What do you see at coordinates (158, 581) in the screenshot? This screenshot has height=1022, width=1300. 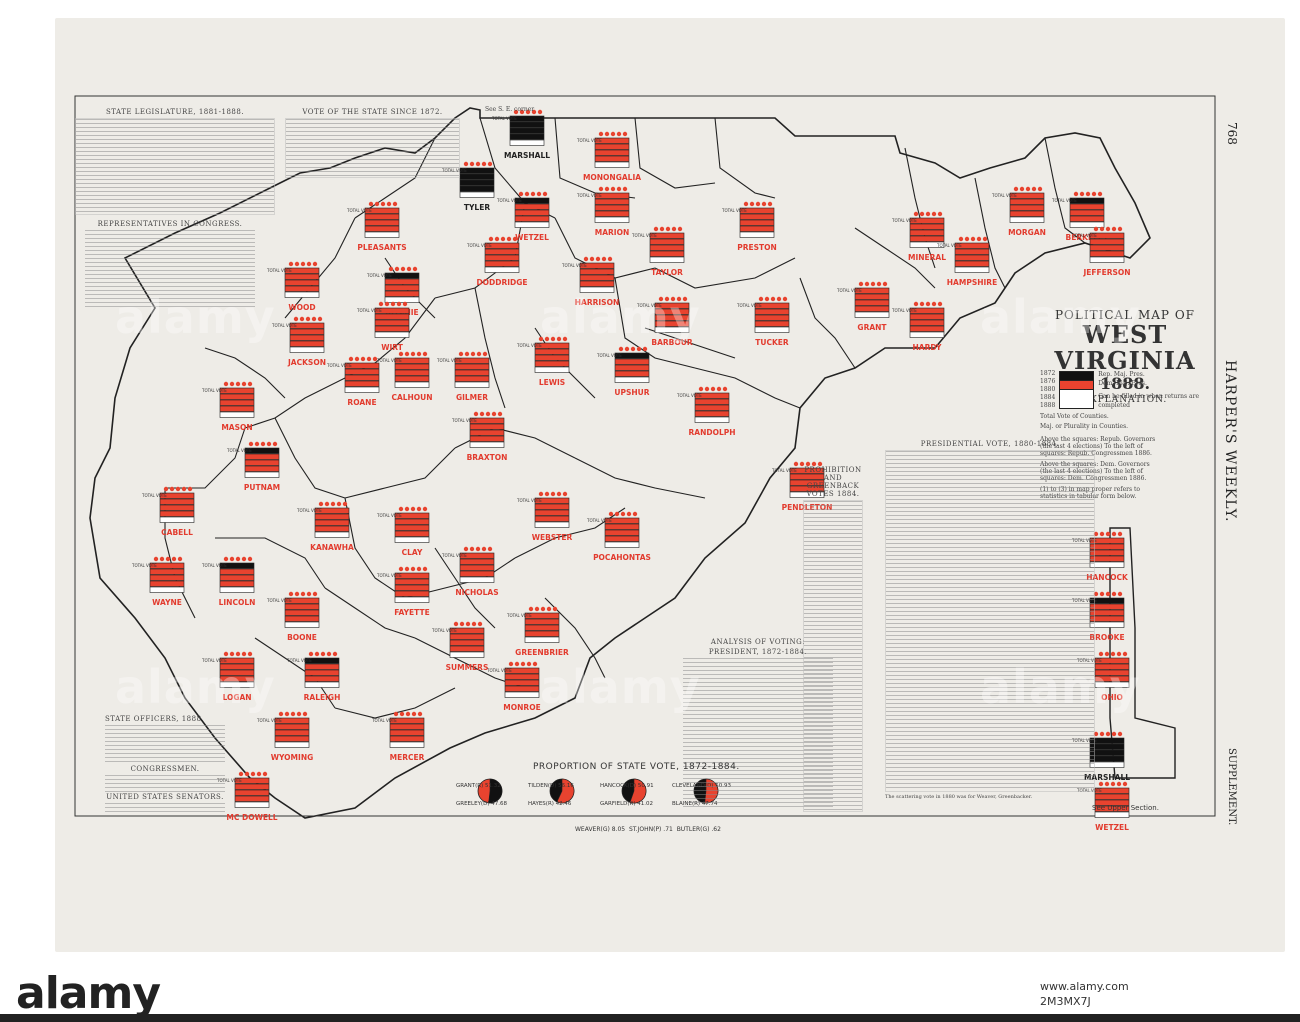 I see `county-glyph: TOTAL VOTE WAYNE` at bounding box center [158, 581].